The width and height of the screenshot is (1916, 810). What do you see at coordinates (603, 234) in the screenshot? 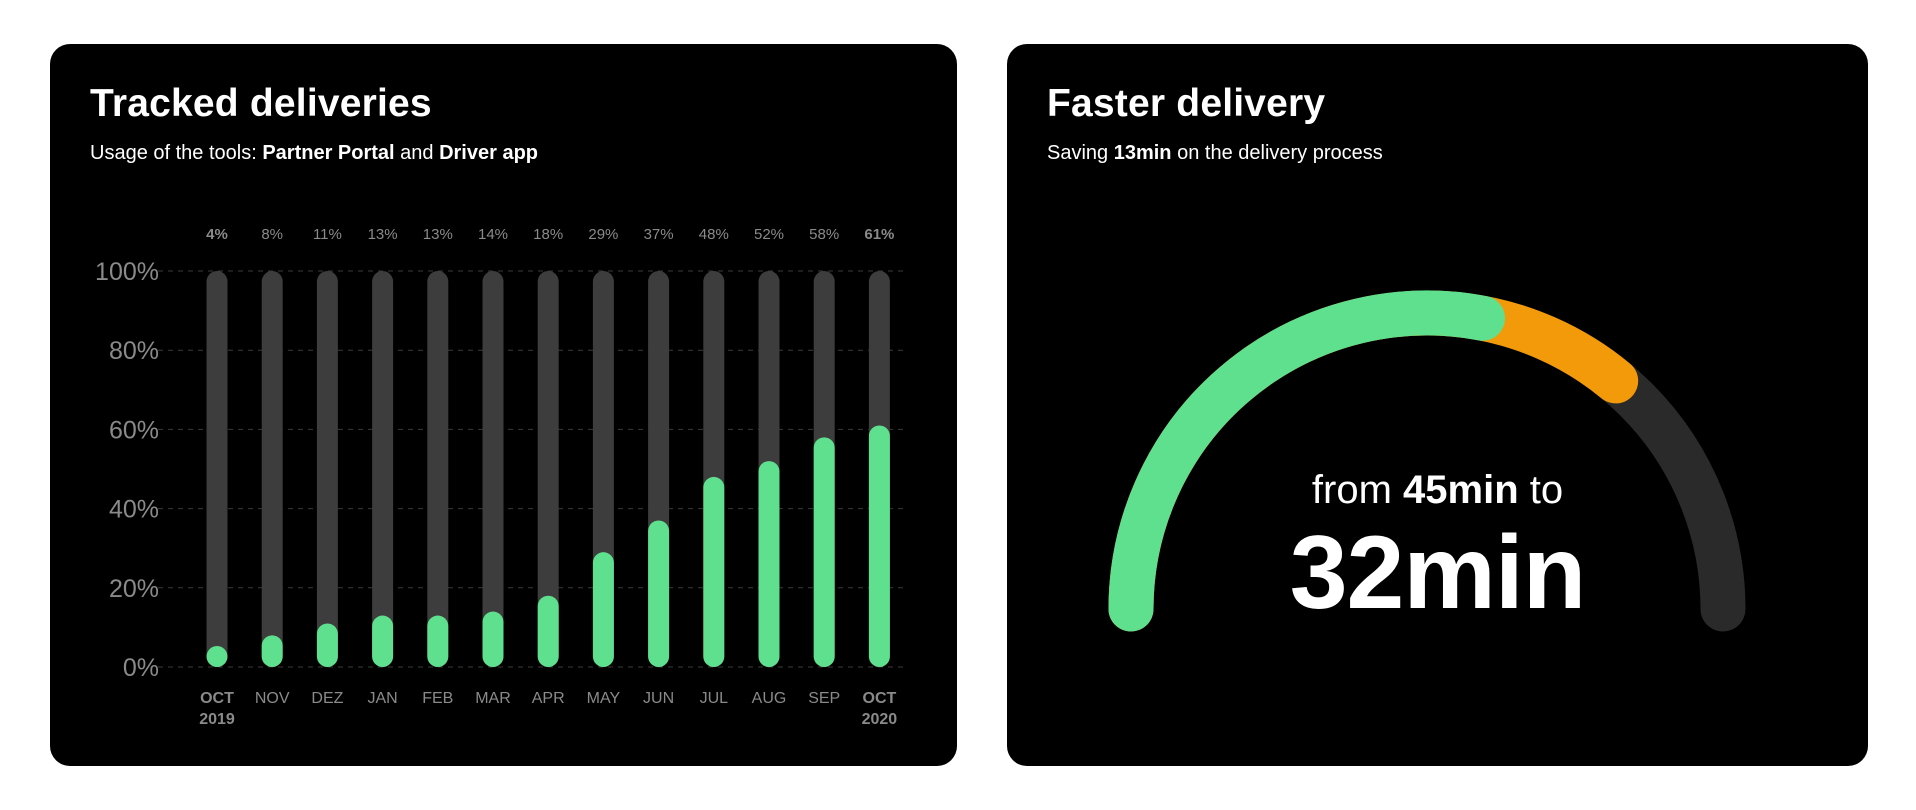
I see `data-label: 29%` at bounding box center [603, 234].